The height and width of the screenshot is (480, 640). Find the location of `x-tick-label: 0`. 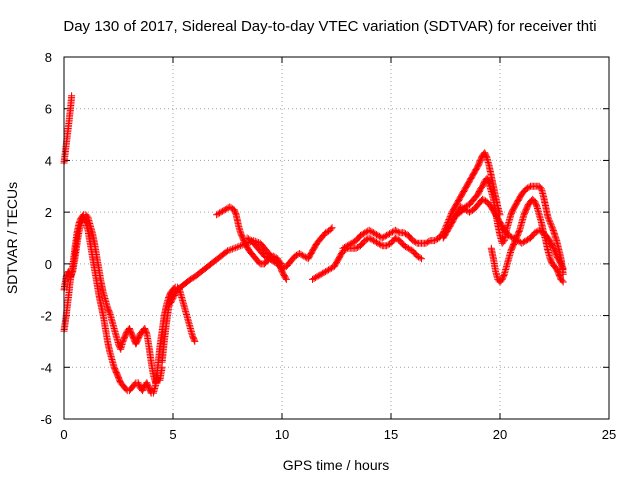

x-tick-label: 0 is located at coordinates (63, 434).